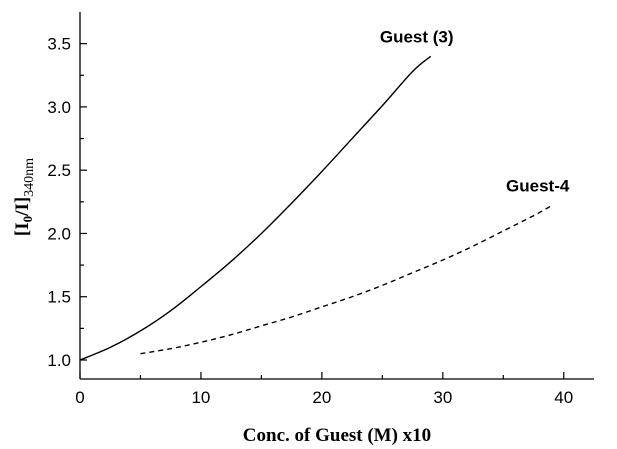 This screenshot has height=449, width=617. What do you see at coordinates (321, 397) in the screenshot?
I see `x-tick-label: 20` at bounding box center [321, 397].